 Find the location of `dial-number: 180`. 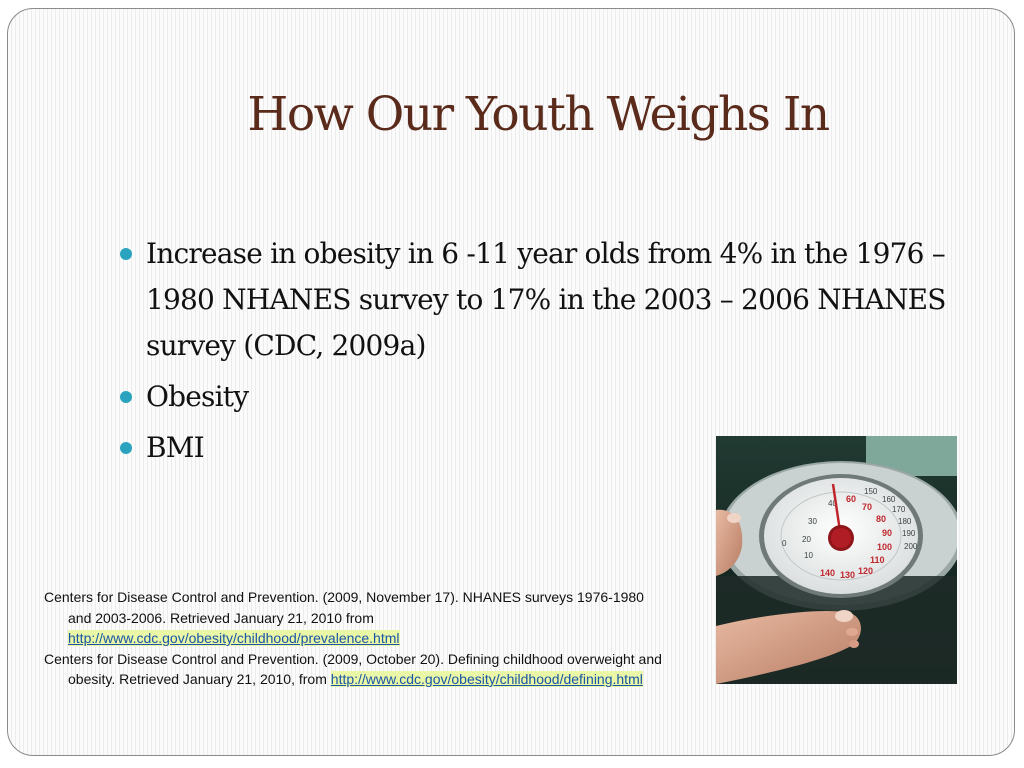

dial-number: 180 is located at coordinates (905, 521).